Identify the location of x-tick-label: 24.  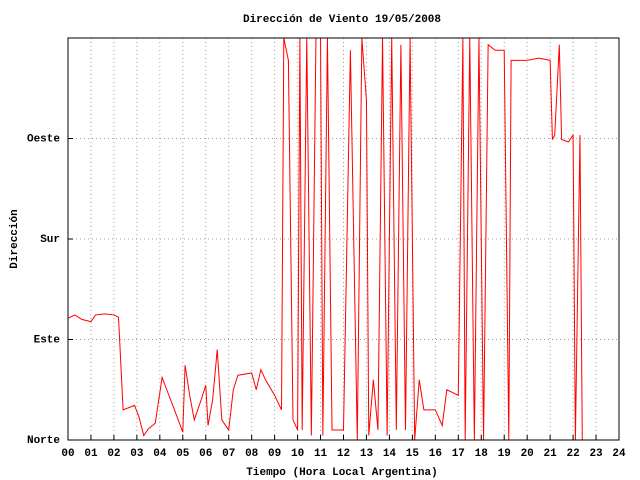
(619, 454).